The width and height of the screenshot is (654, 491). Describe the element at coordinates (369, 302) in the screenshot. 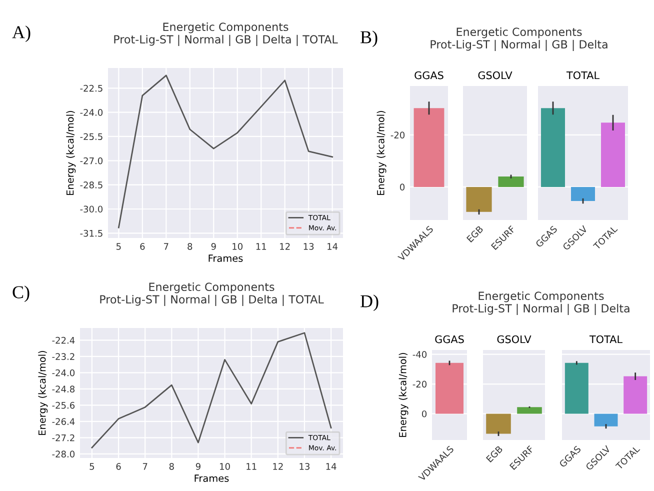

I see `text: D)` at that location.